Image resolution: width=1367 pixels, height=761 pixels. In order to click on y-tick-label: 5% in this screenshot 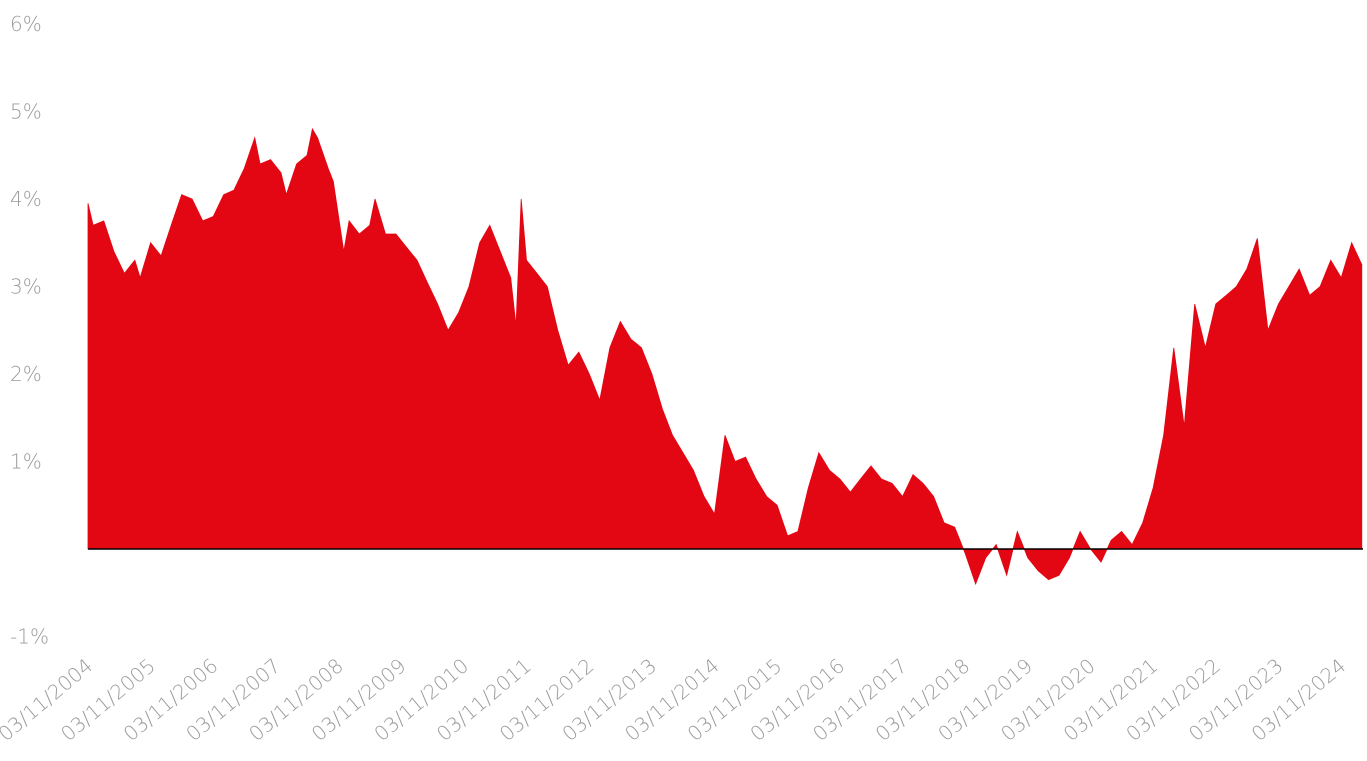, I will do `click(26, 112)`.